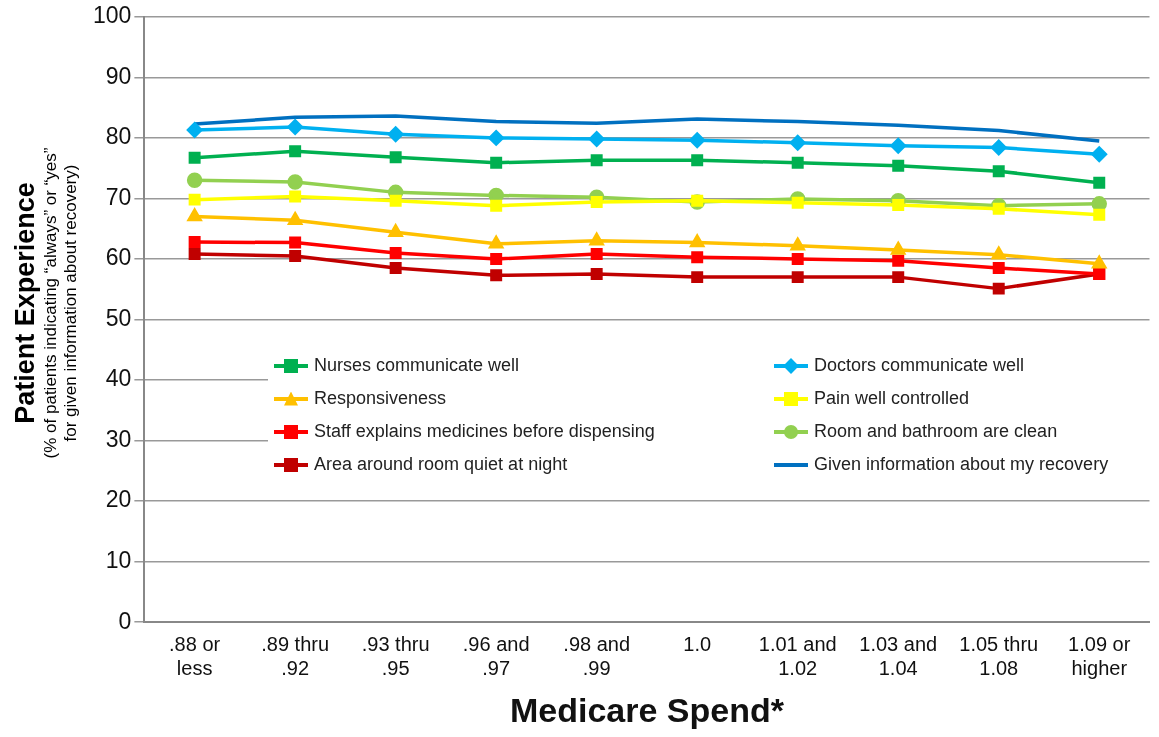 The height and width of the screenshot is (737, 1159). I want to click on x-tick-label: .93 thru .95, so click(395, 655).